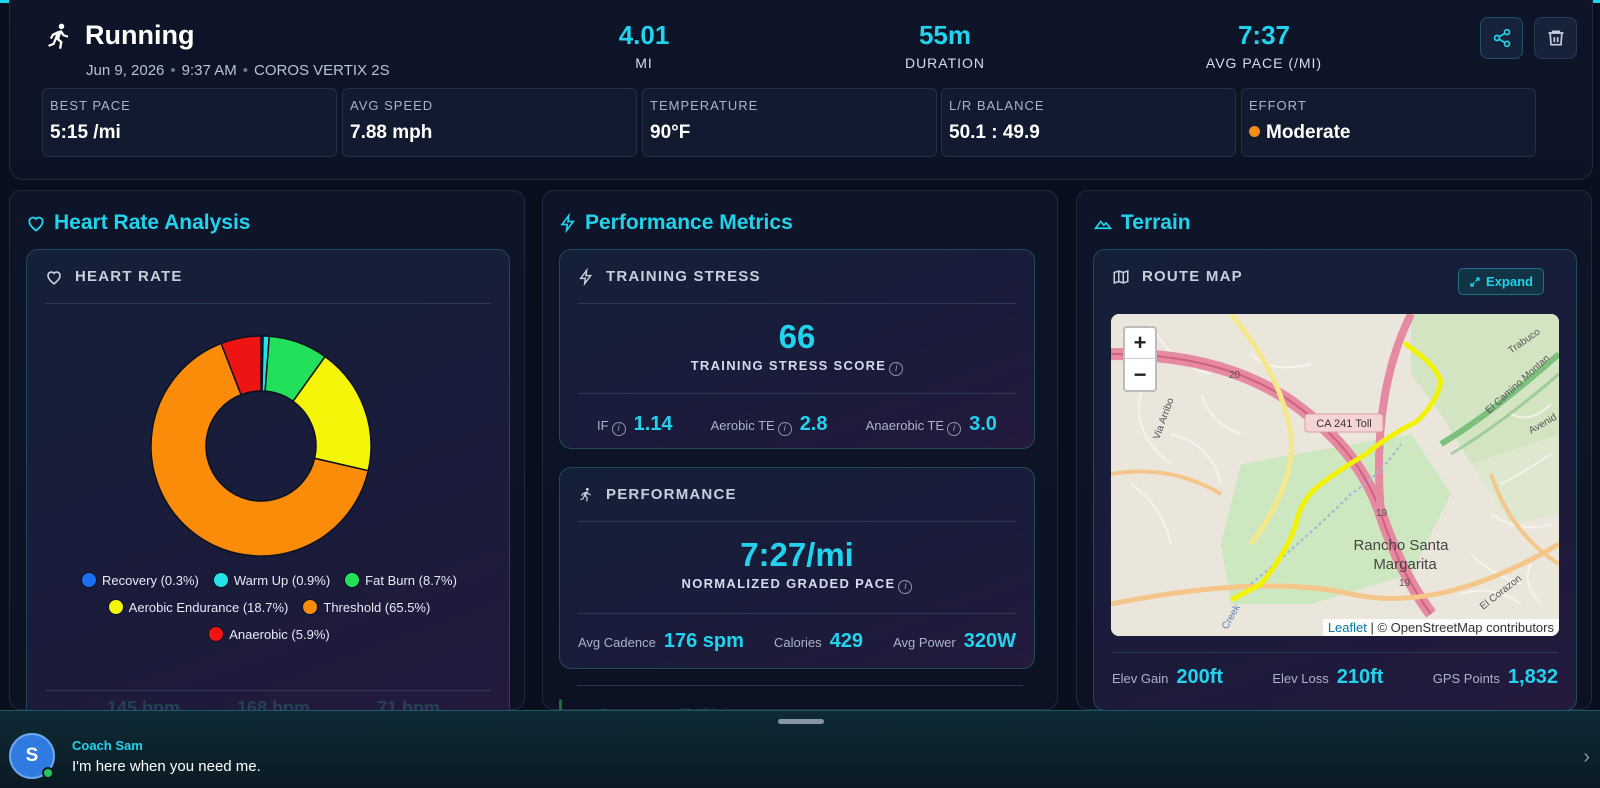 Image resolution: width=1600 pixels, height=788 pixels. I want to click on metric-label: IF i, so click(611, 427).